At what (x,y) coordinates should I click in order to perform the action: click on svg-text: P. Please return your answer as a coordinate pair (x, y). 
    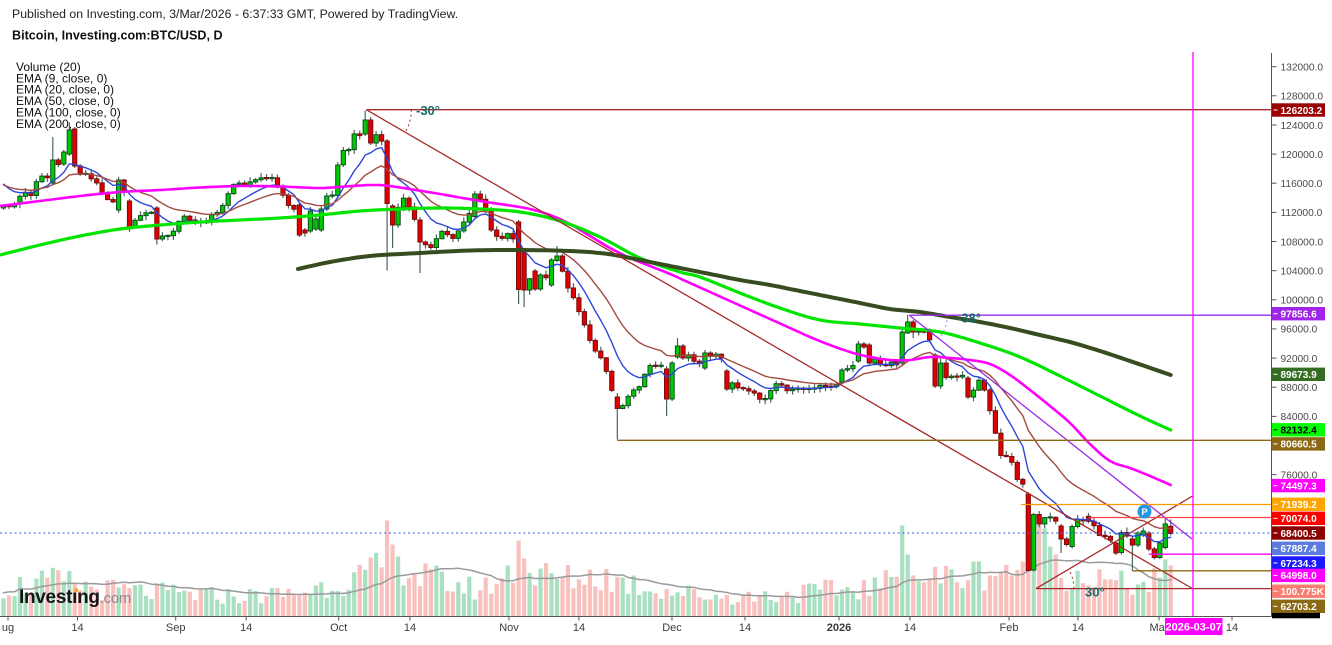
    Looking at the image, I should click on (1144, 512).